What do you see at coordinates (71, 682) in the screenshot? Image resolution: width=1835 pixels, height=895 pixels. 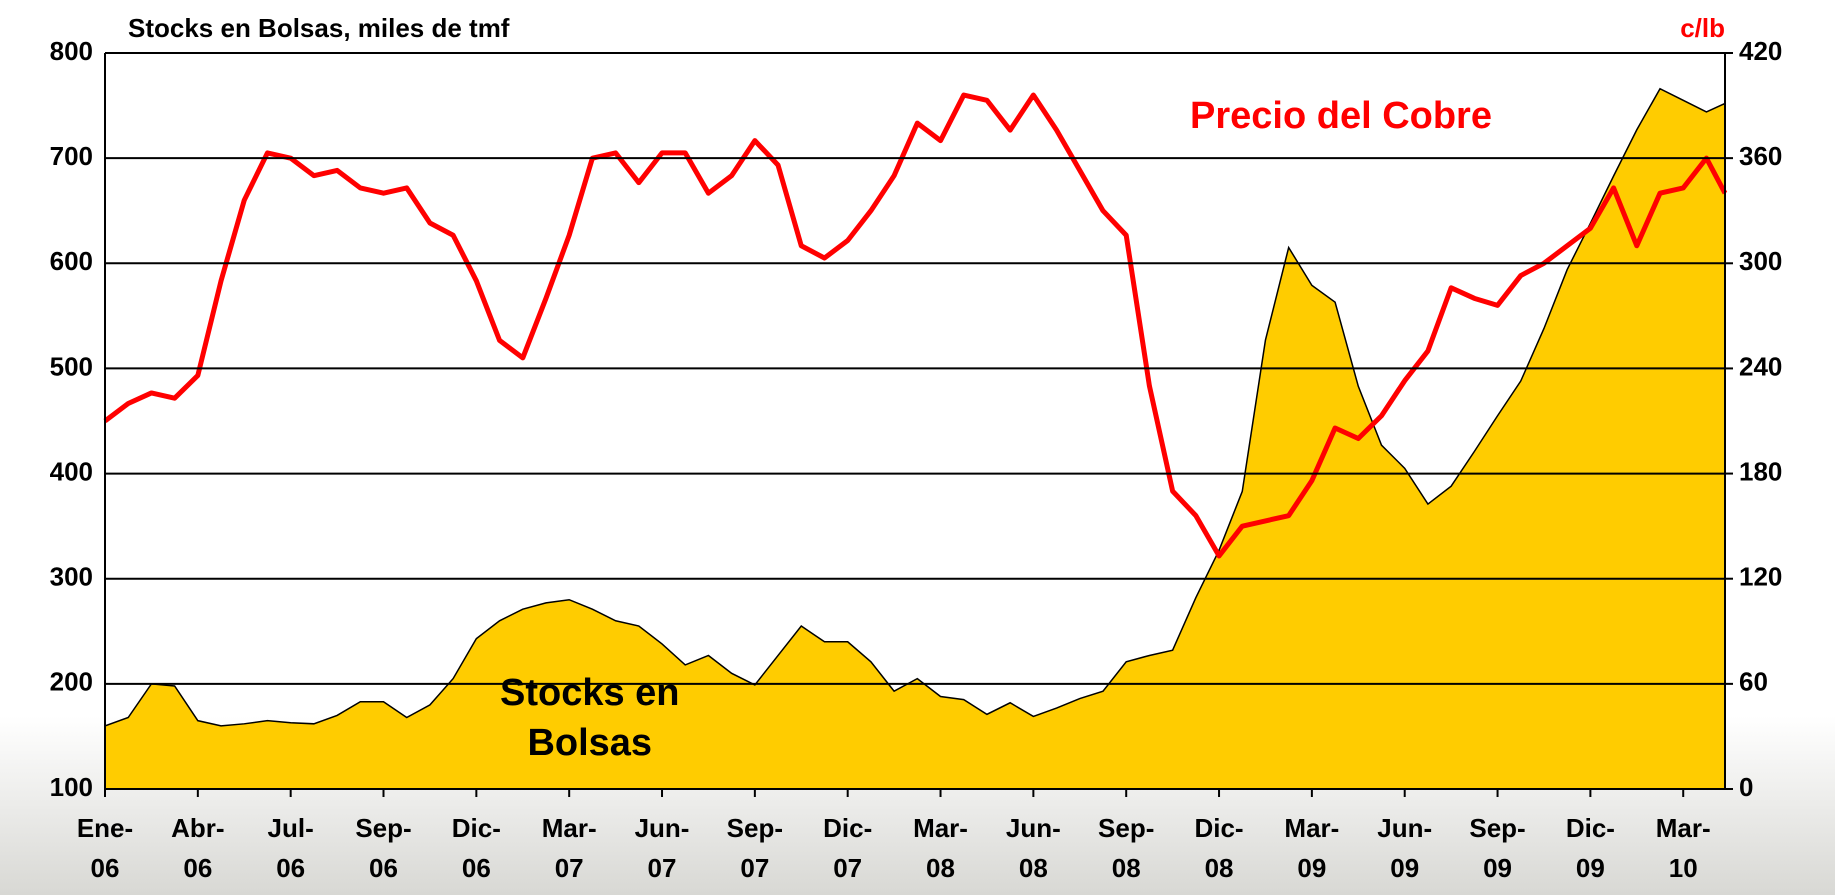 I see `y-tick-label: 200` at bounding box center [71, 682].